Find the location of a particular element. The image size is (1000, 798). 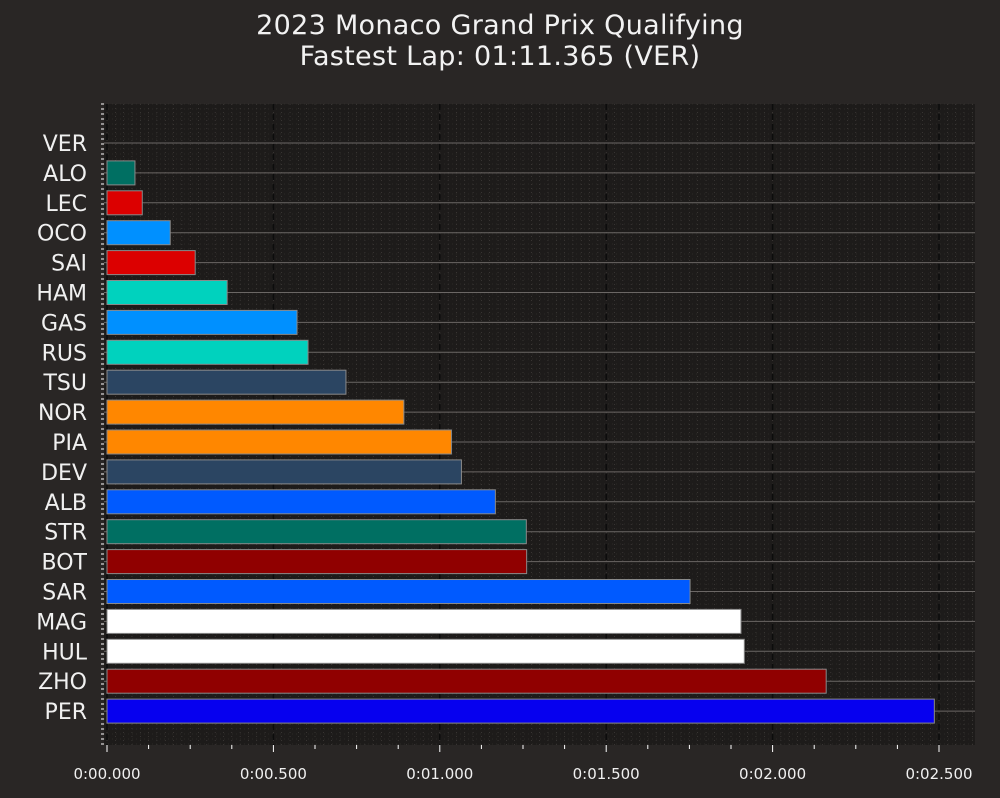

y-tick-label: TSU is located at coordinates (64, 383).